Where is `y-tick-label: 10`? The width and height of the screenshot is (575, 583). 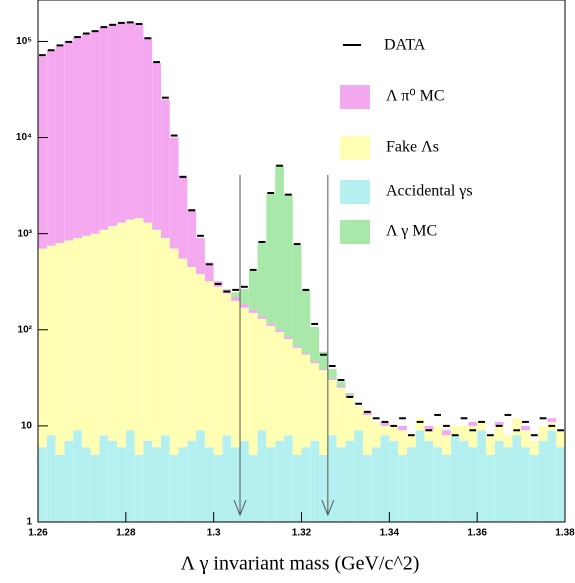 y-tick-label: 10 is located at coordinates (27, 426).